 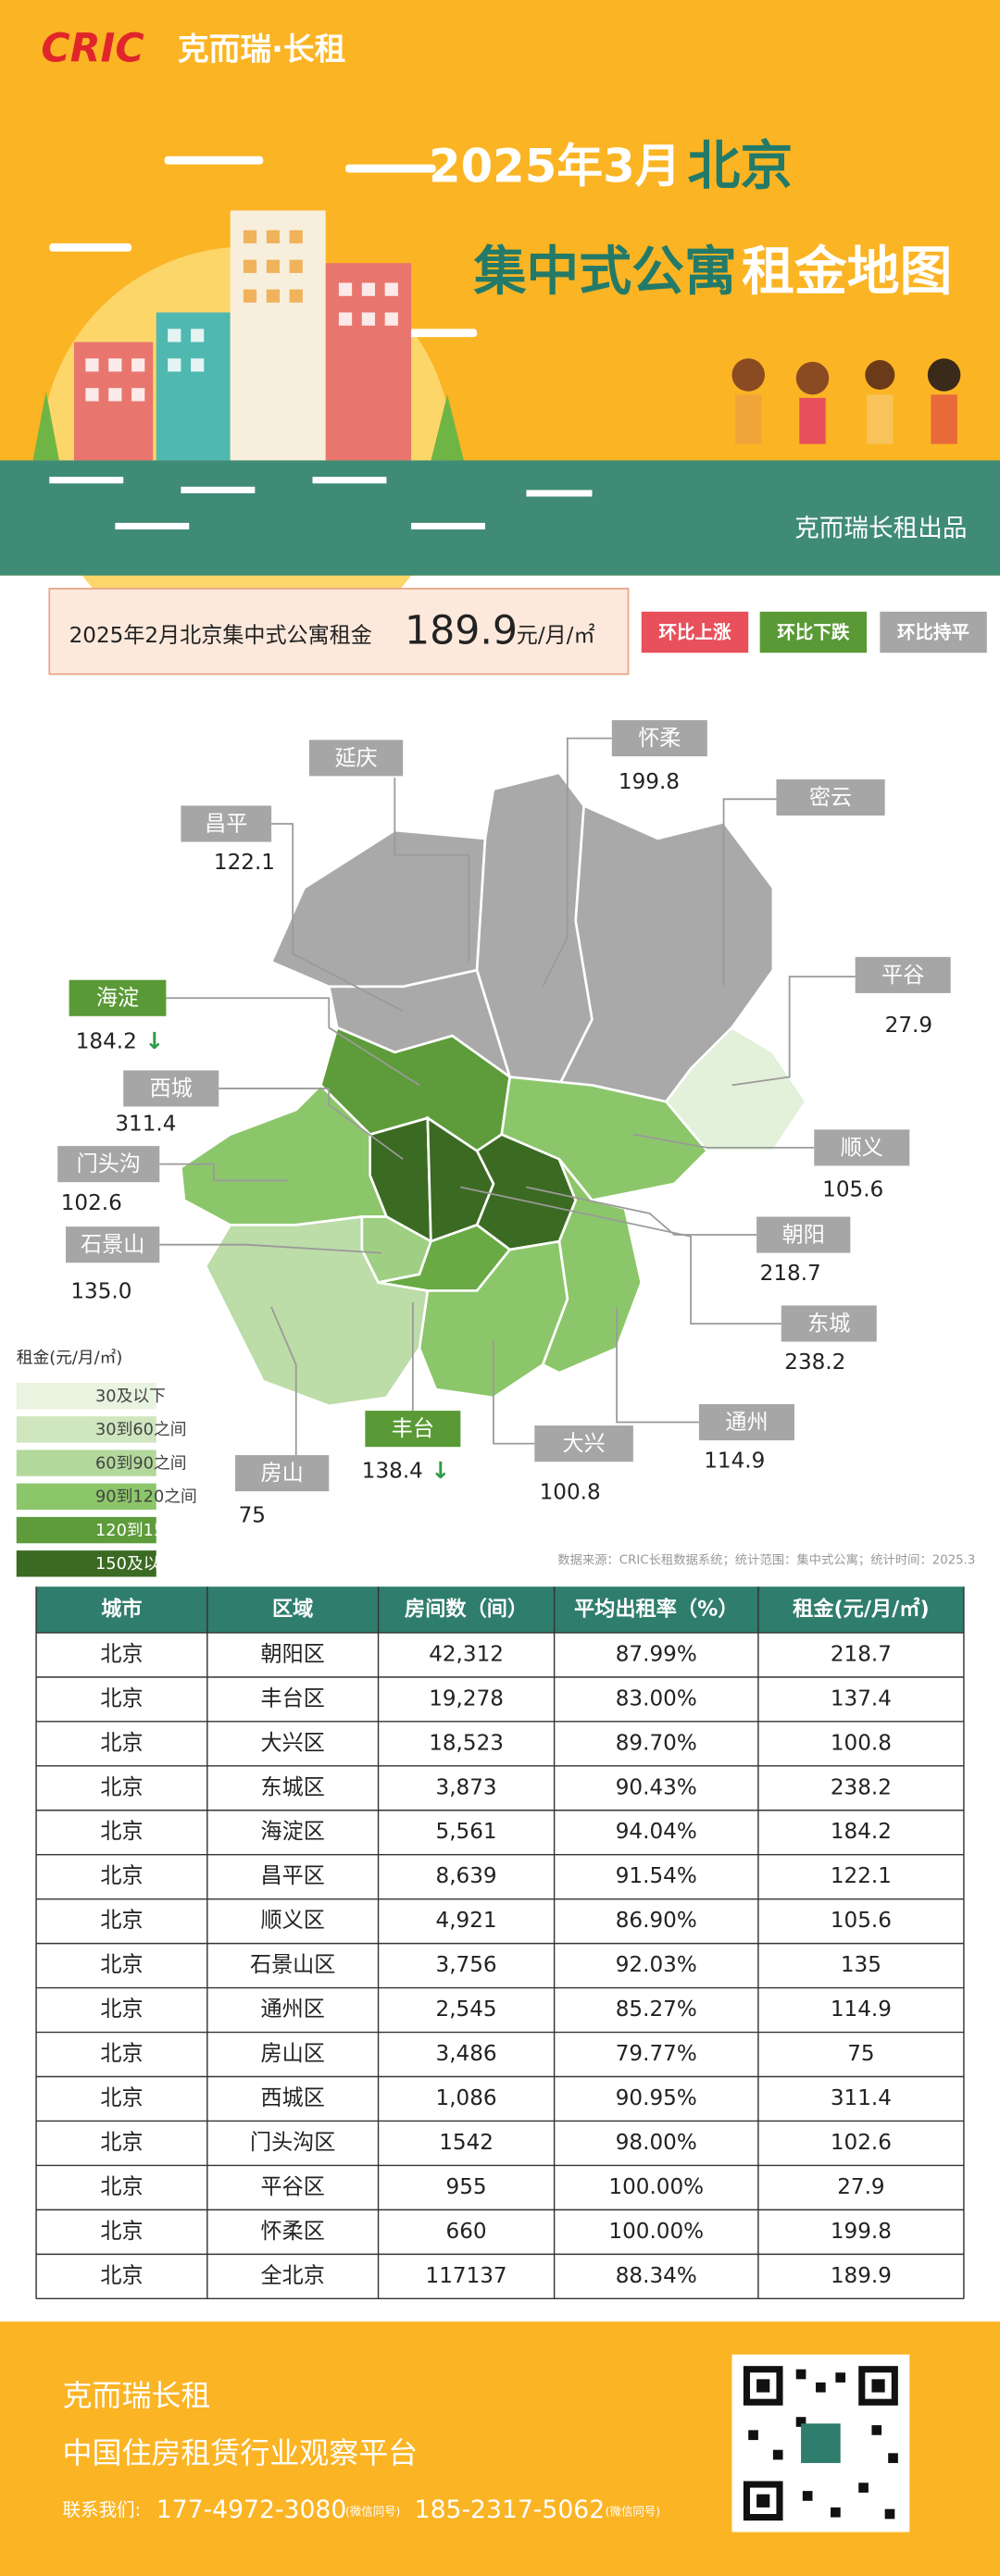 I want to click on table-cell: 238.2, so click(x=862, y=1787).